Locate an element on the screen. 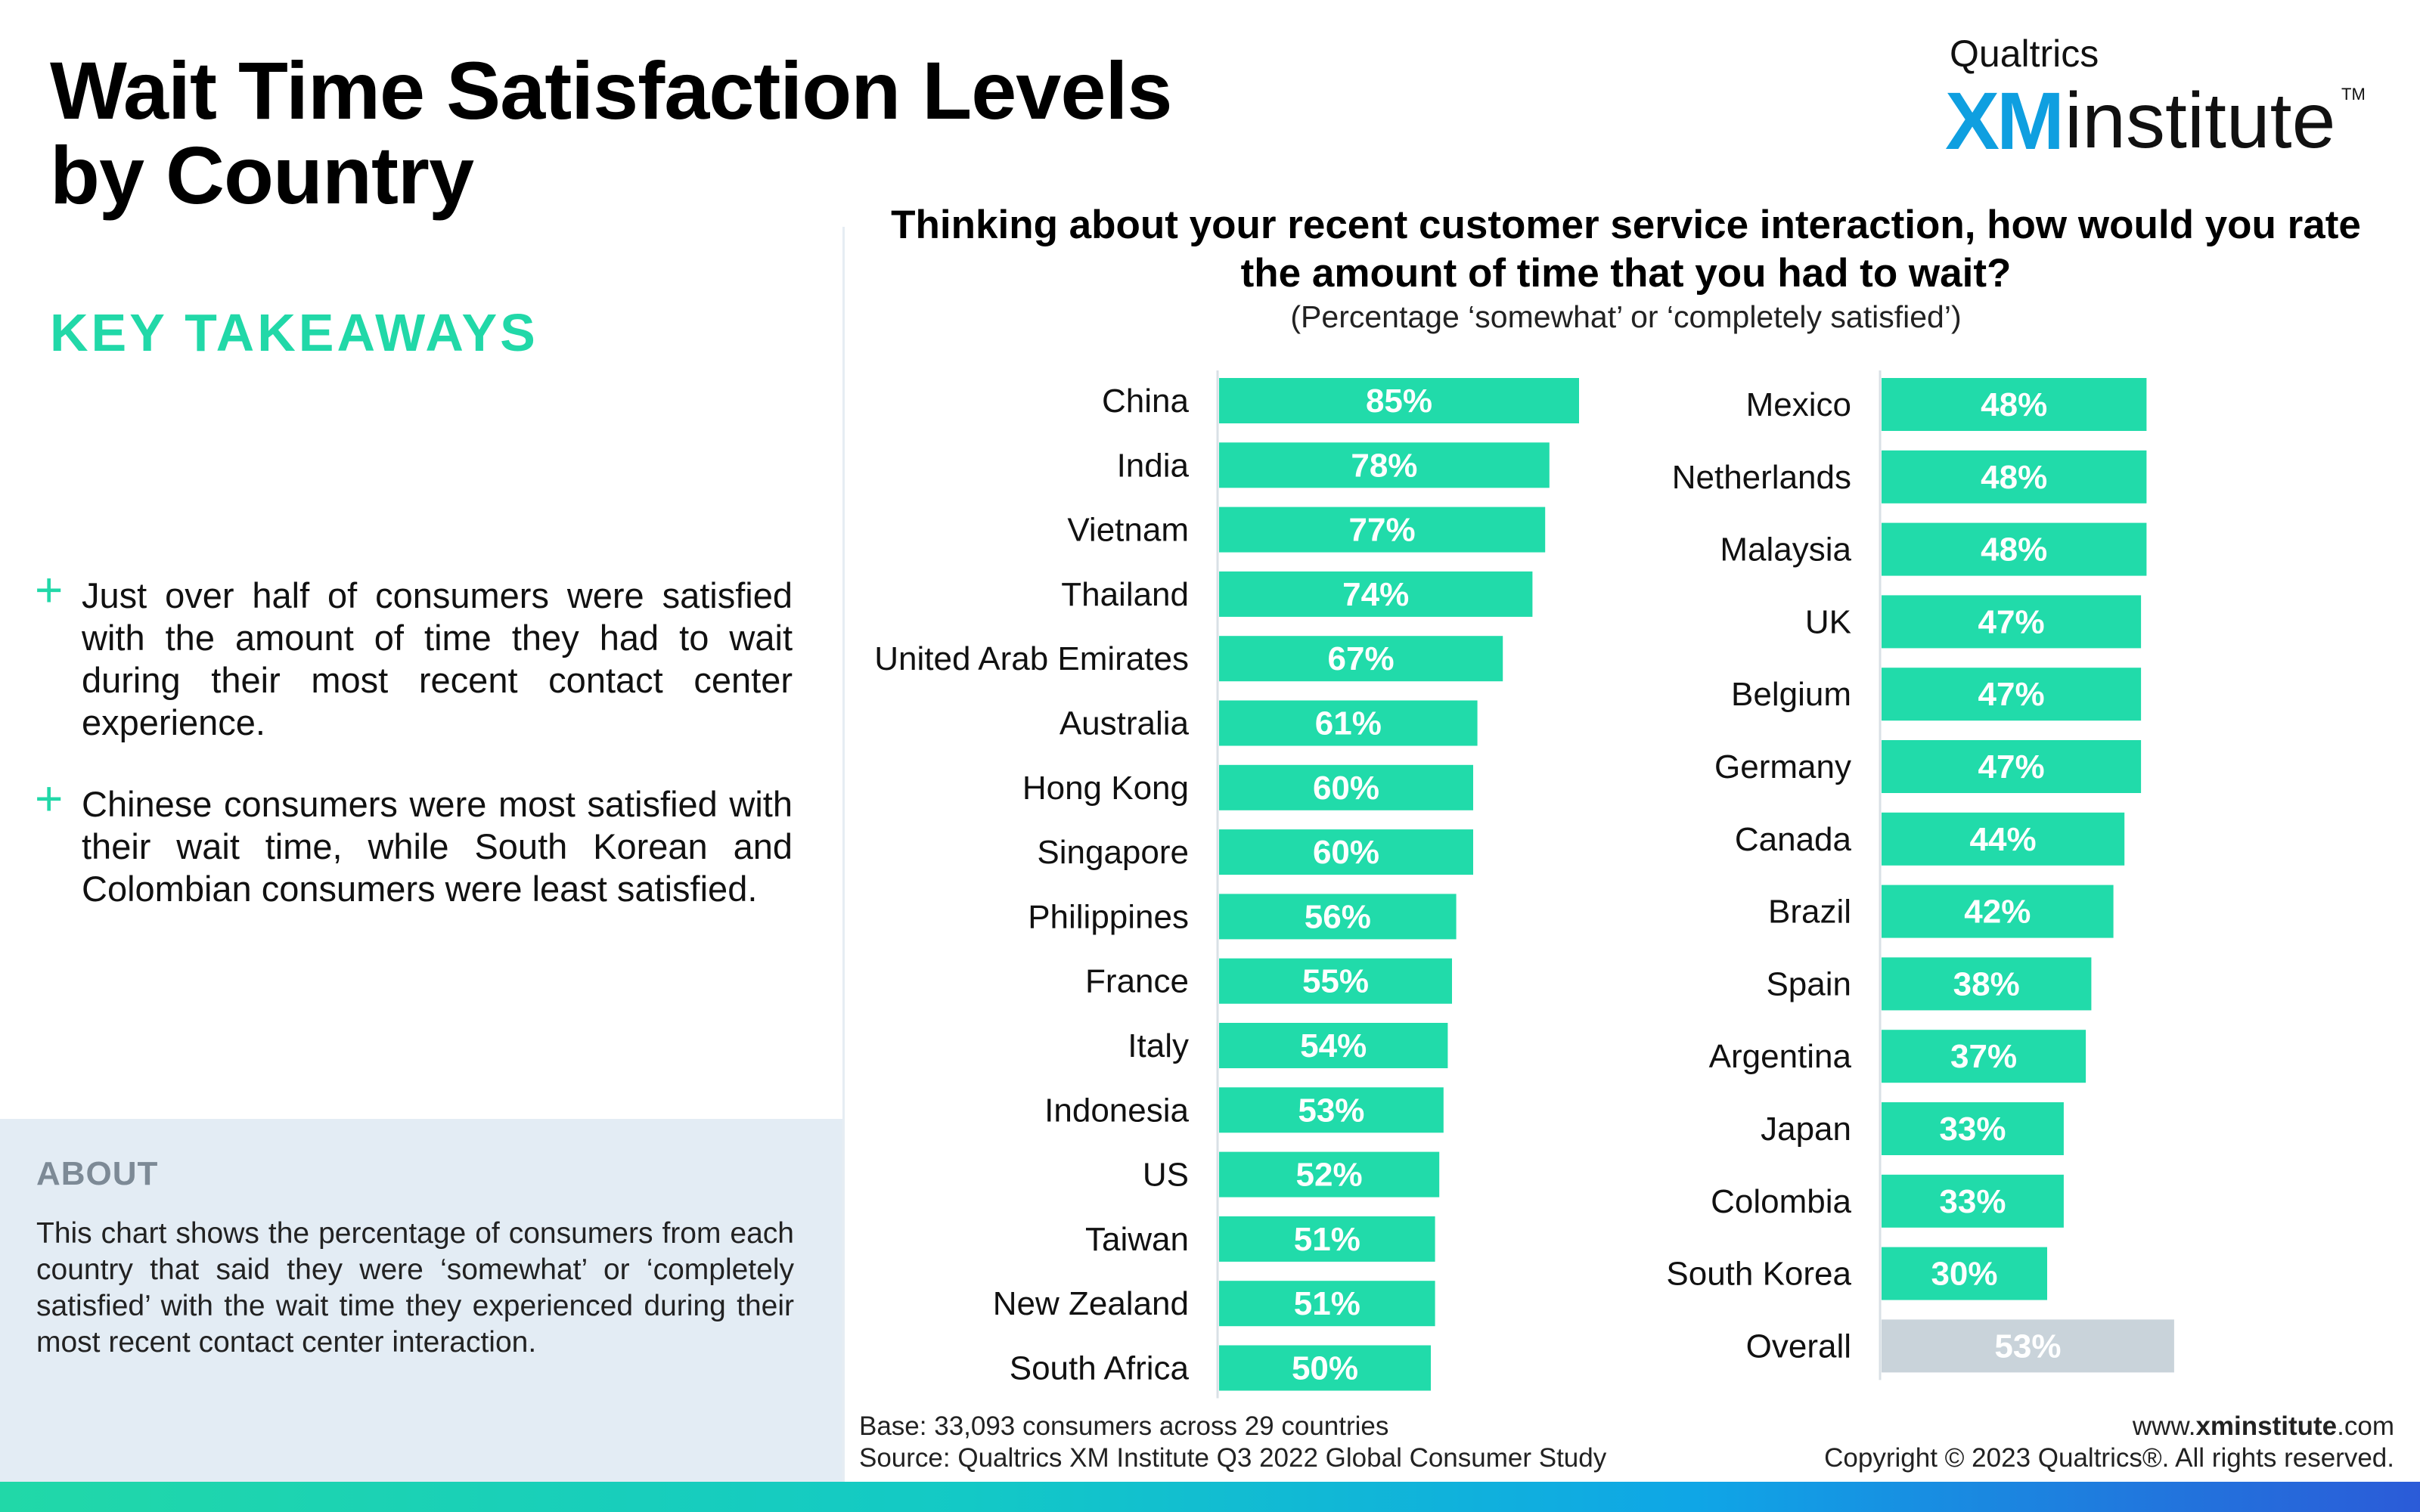 The image size is (2420, 1512). bar-india is located at coordinates (1384, 465).